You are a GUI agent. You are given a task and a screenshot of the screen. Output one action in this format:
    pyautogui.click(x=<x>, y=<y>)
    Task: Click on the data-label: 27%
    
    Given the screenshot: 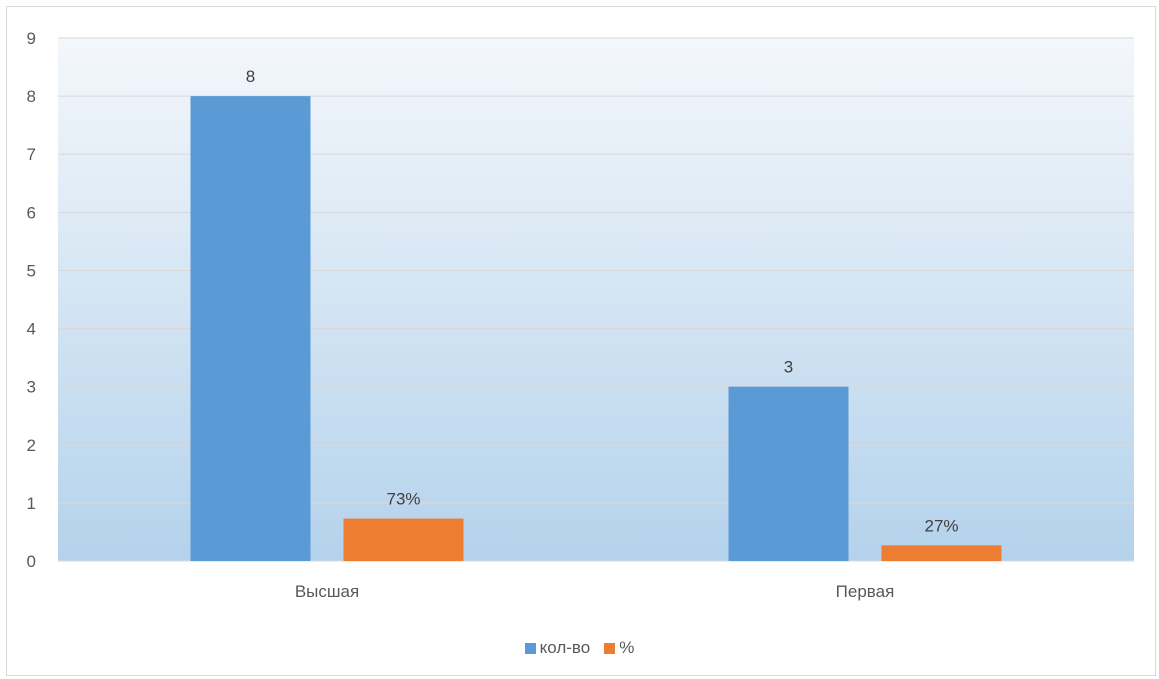 What is the action you would take?
    pyautogui.click(x=941, y=525)
    